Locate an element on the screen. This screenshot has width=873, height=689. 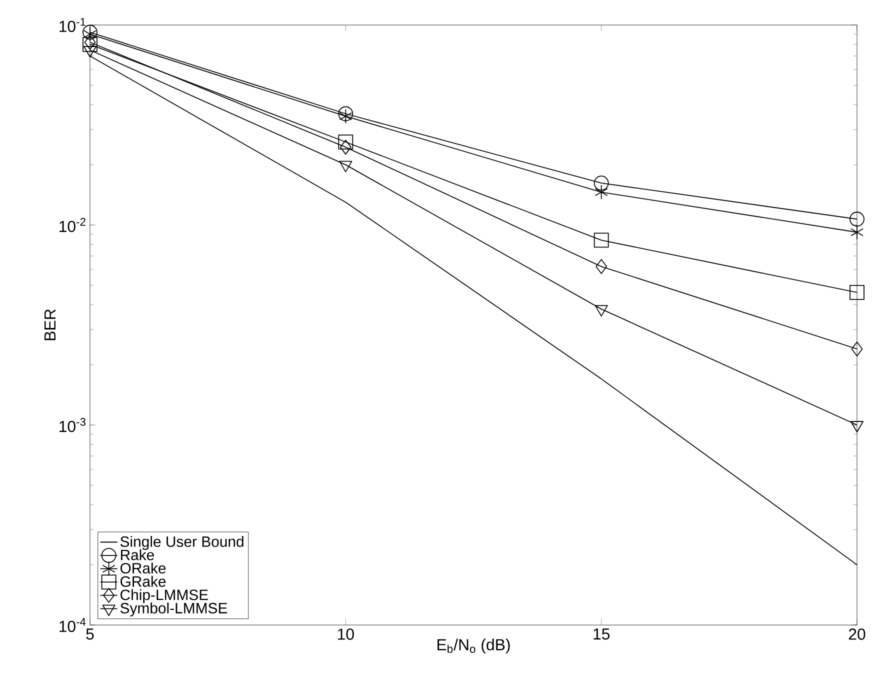
legend-label: Rake is located at coordinates (137, 554).